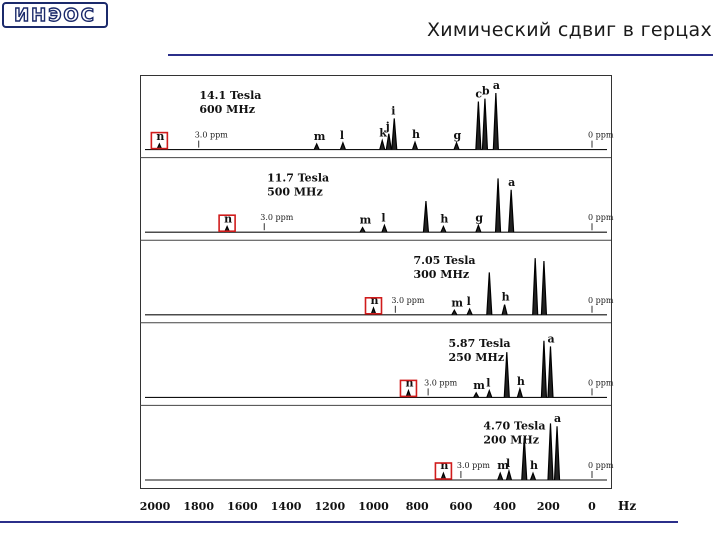 This screenshot has height=540, width=720. What do you see at coordinates (393, 110) in the screenshot?
I see `peak-label: i` at bounding box center [393, 110].